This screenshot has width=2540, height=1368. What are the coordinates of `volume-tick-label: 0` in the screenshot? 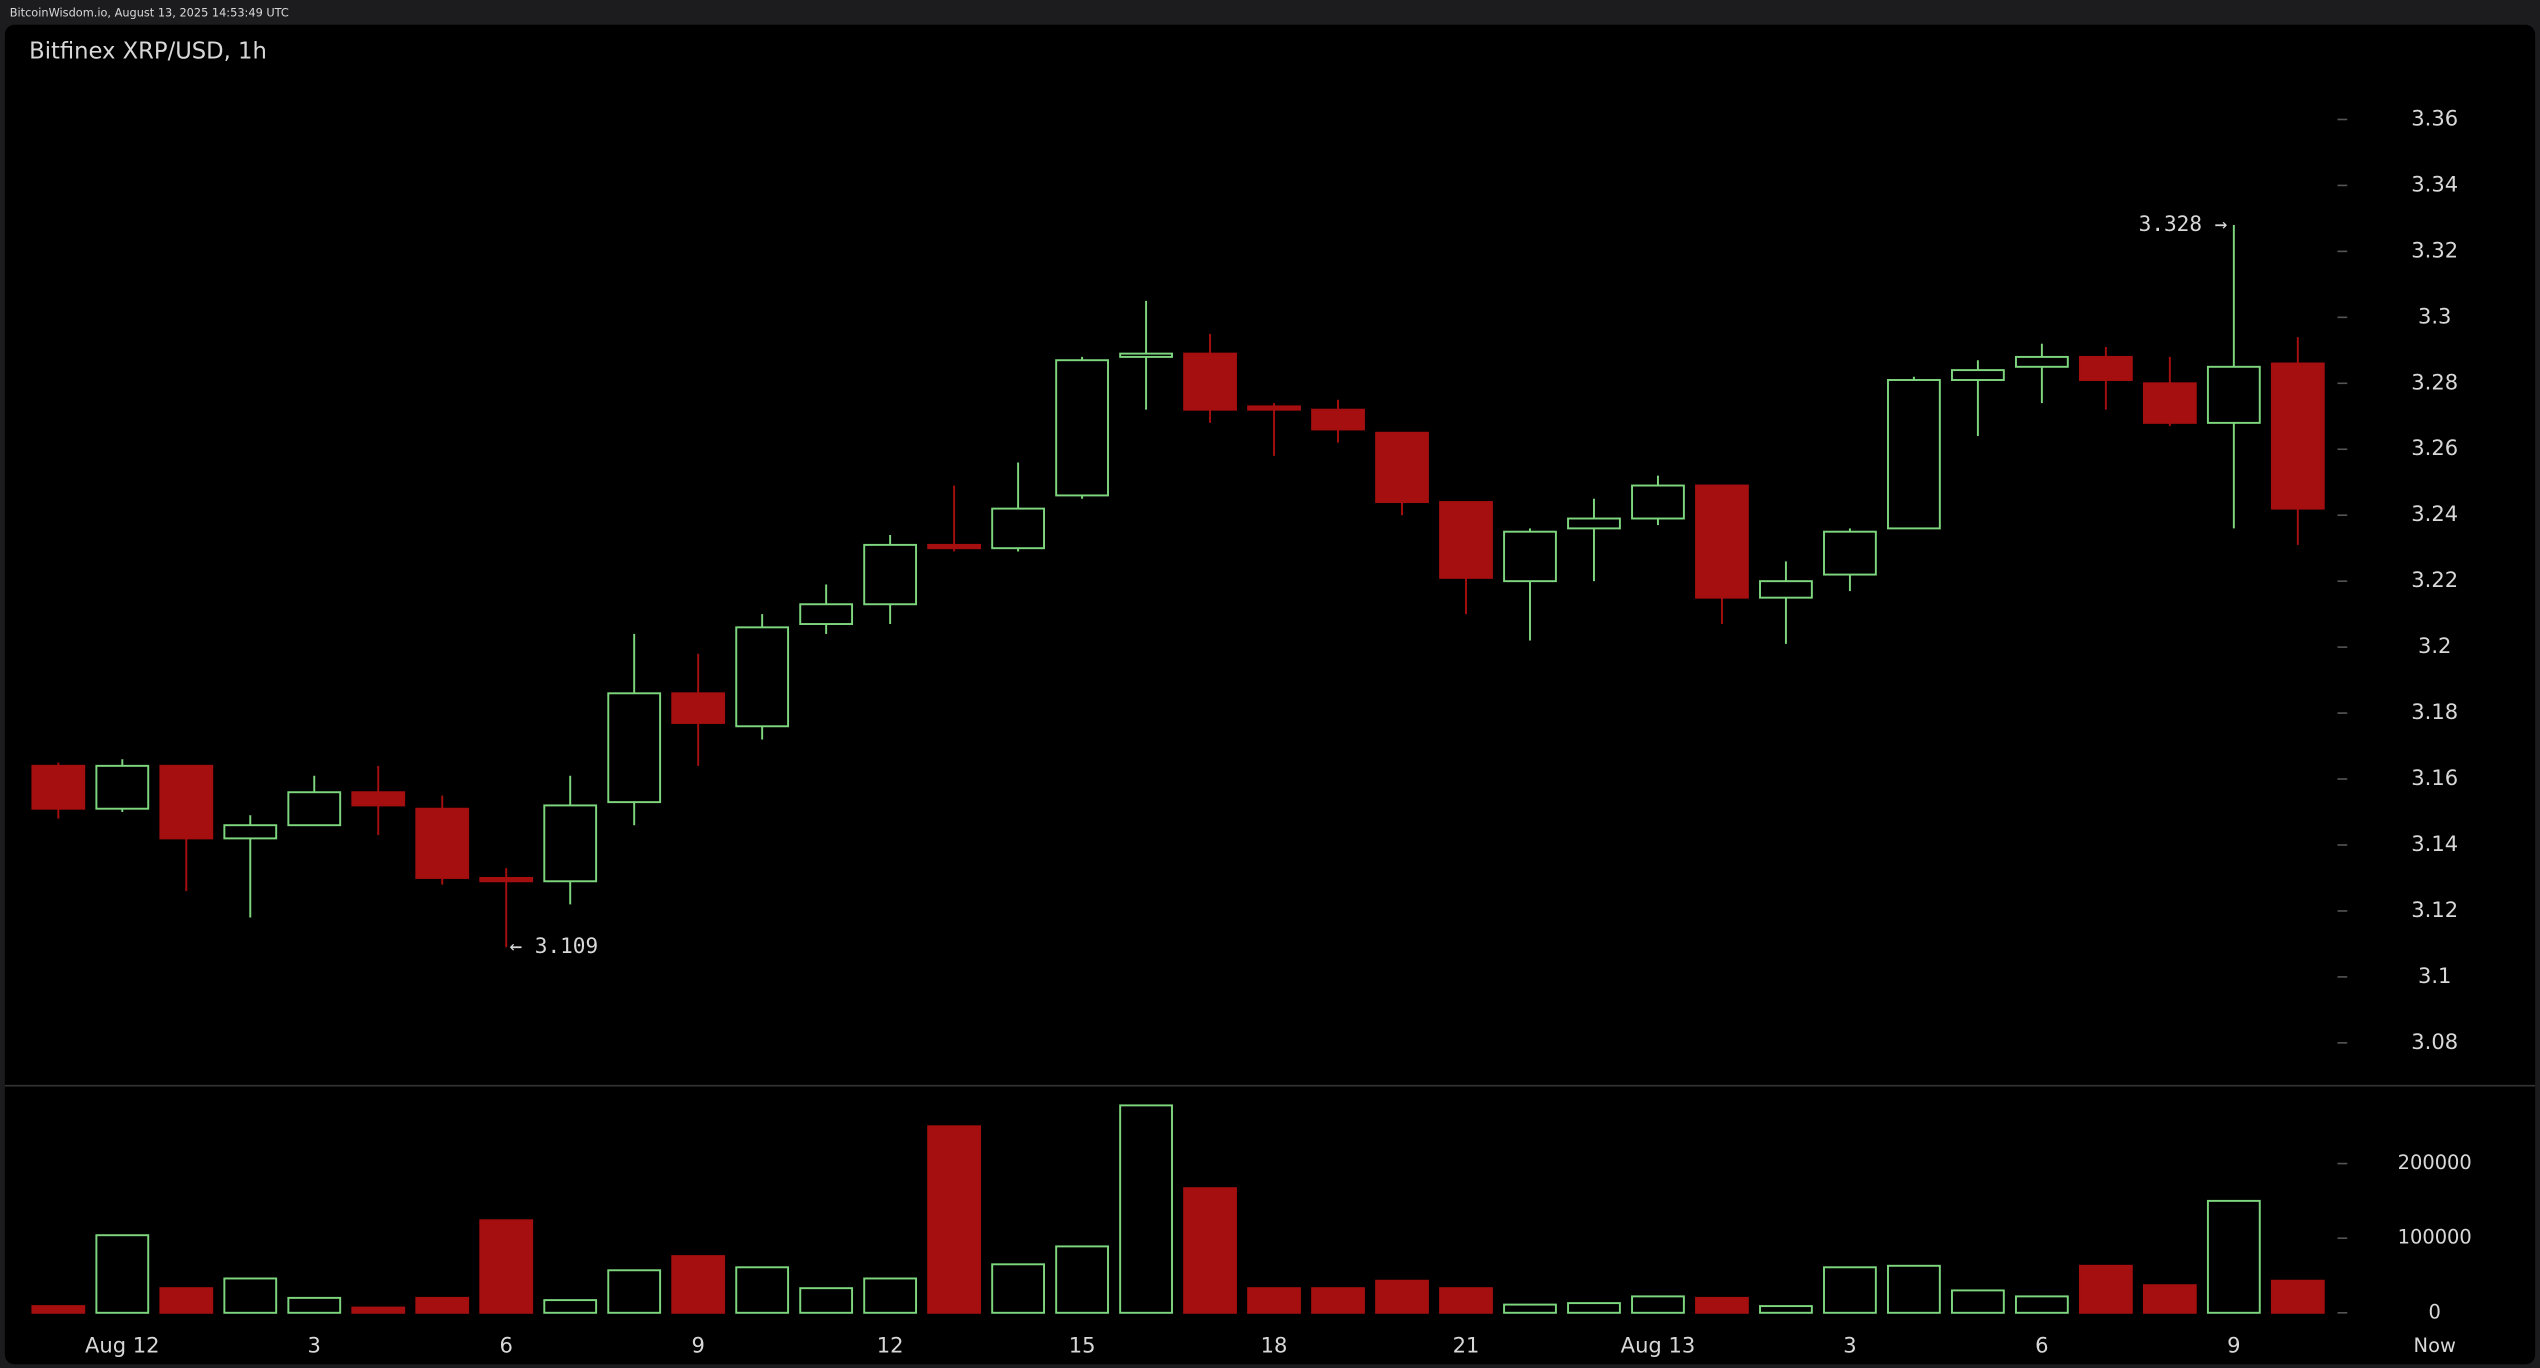 It's located at (2435, 1311).